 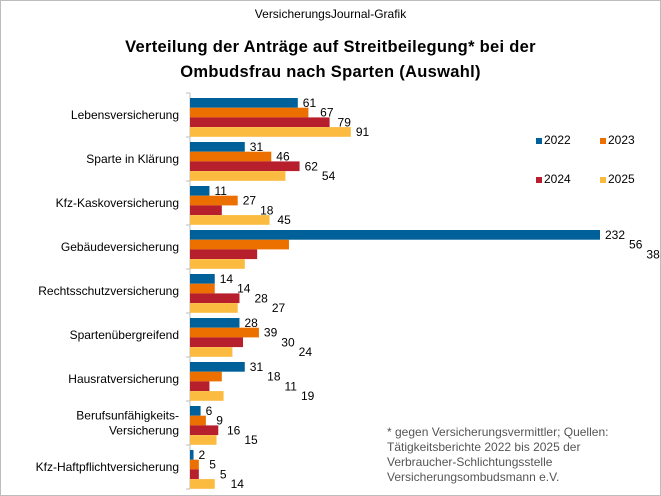 What do you see at coordinates (539, 180) in the screenshot?
I see `legend-swatch-2024` at bounding box center [539, 180].